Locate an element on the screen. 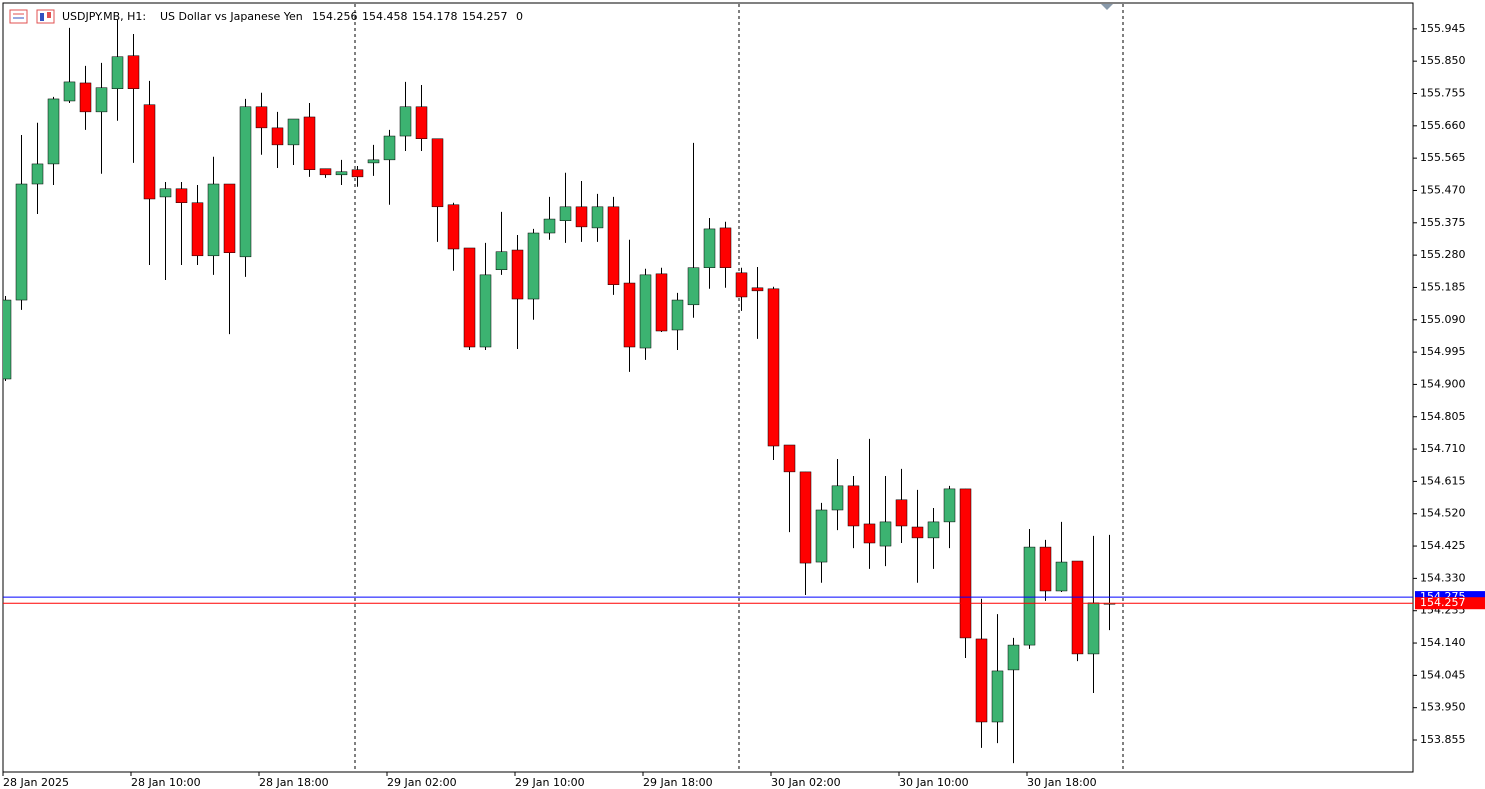 This screenshot has width=1485, height=789. x-tick-label: 29 Jan 18:00 is located at coordinates (678, 782).